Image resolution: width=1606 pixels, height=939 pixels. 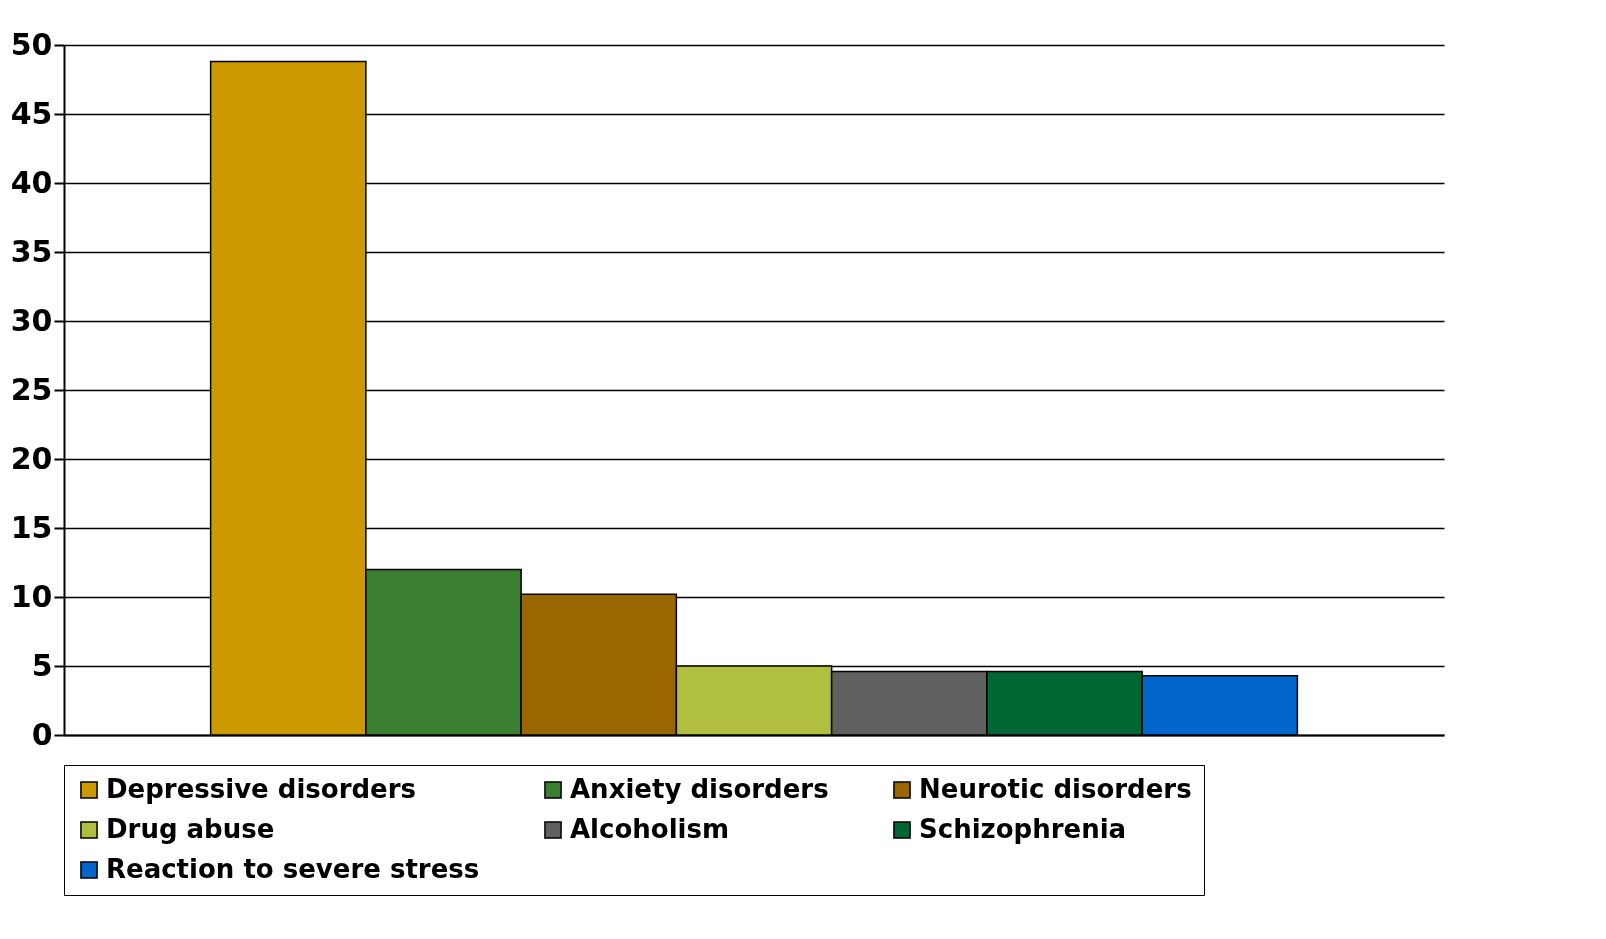 I want to click on legend-label: Reaction to severe stress, so click(x=293, y=869).